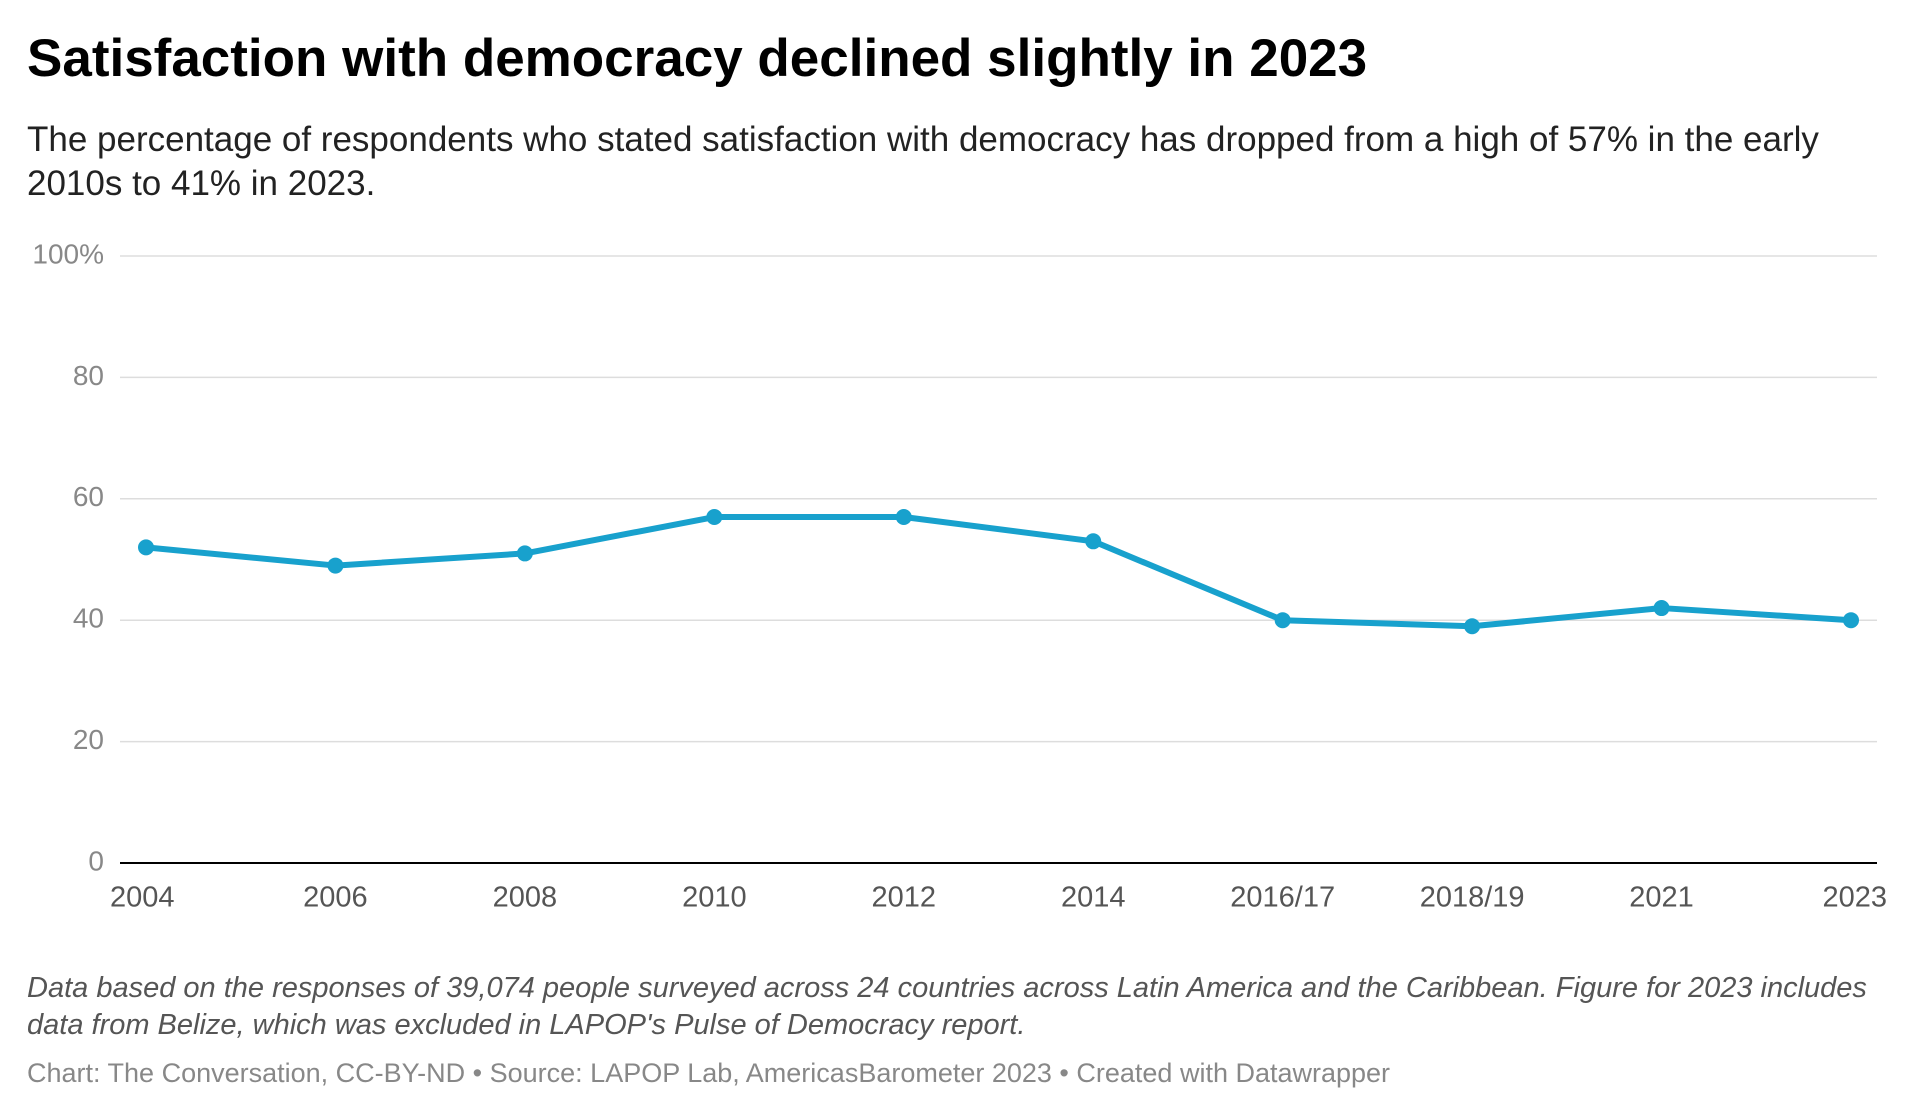 This screenshot has width=1920, height=1120. I want to click on x-tick-label: 2010, so click(714, 898).